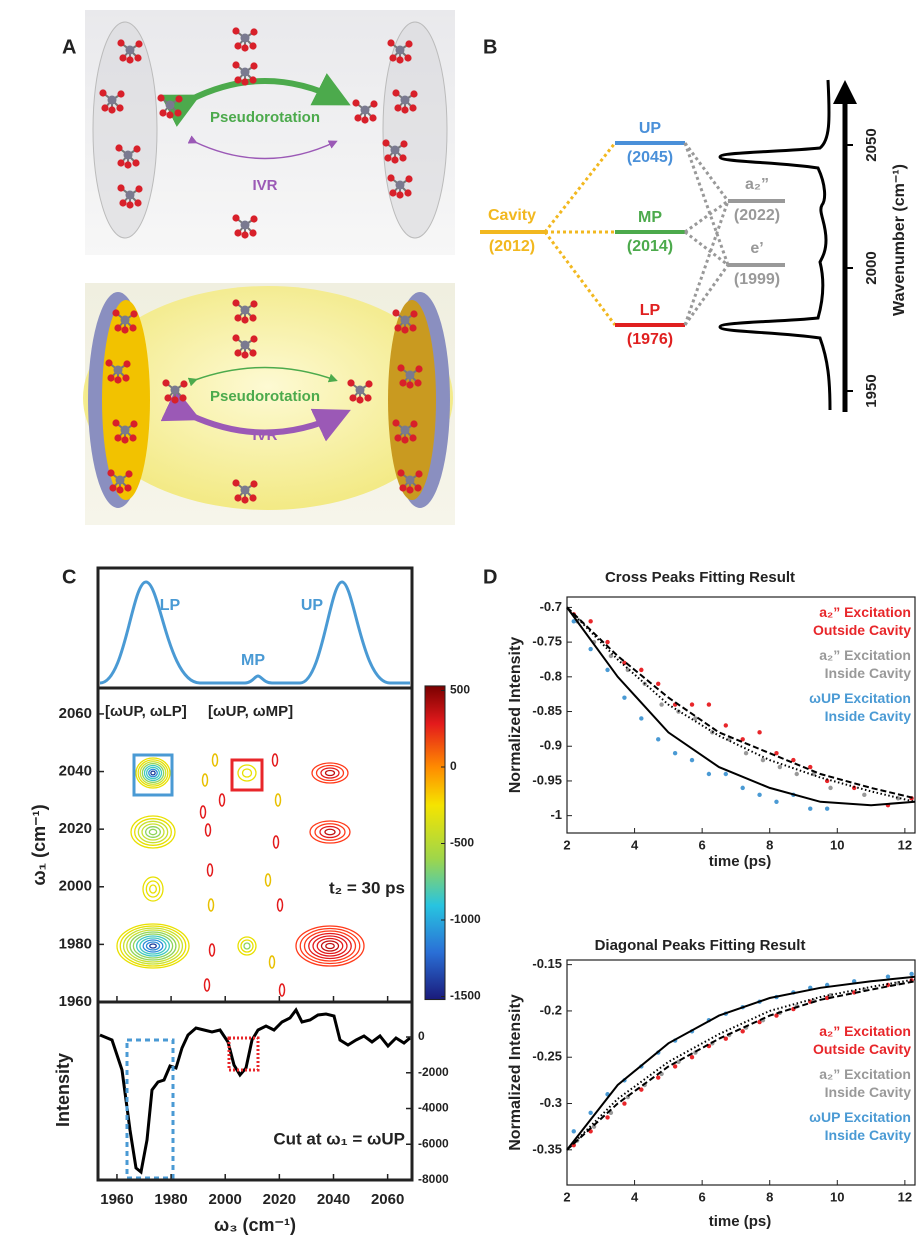 This screenshot has height=1240, width=918. What do you see at coordinates (551, 606) in the screenshot?
I see `y-tick-label: -0.7` at bounding box center [551, 606].